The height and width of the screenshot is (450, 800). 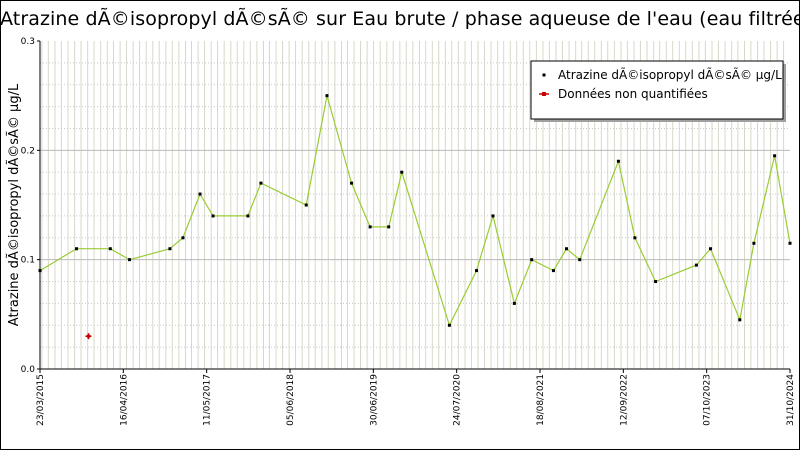 What do you see at coordinates (458, 400) in the screenshot?
I see `x-tick-label: 24/07/2020` at bounding box center [458, 400].